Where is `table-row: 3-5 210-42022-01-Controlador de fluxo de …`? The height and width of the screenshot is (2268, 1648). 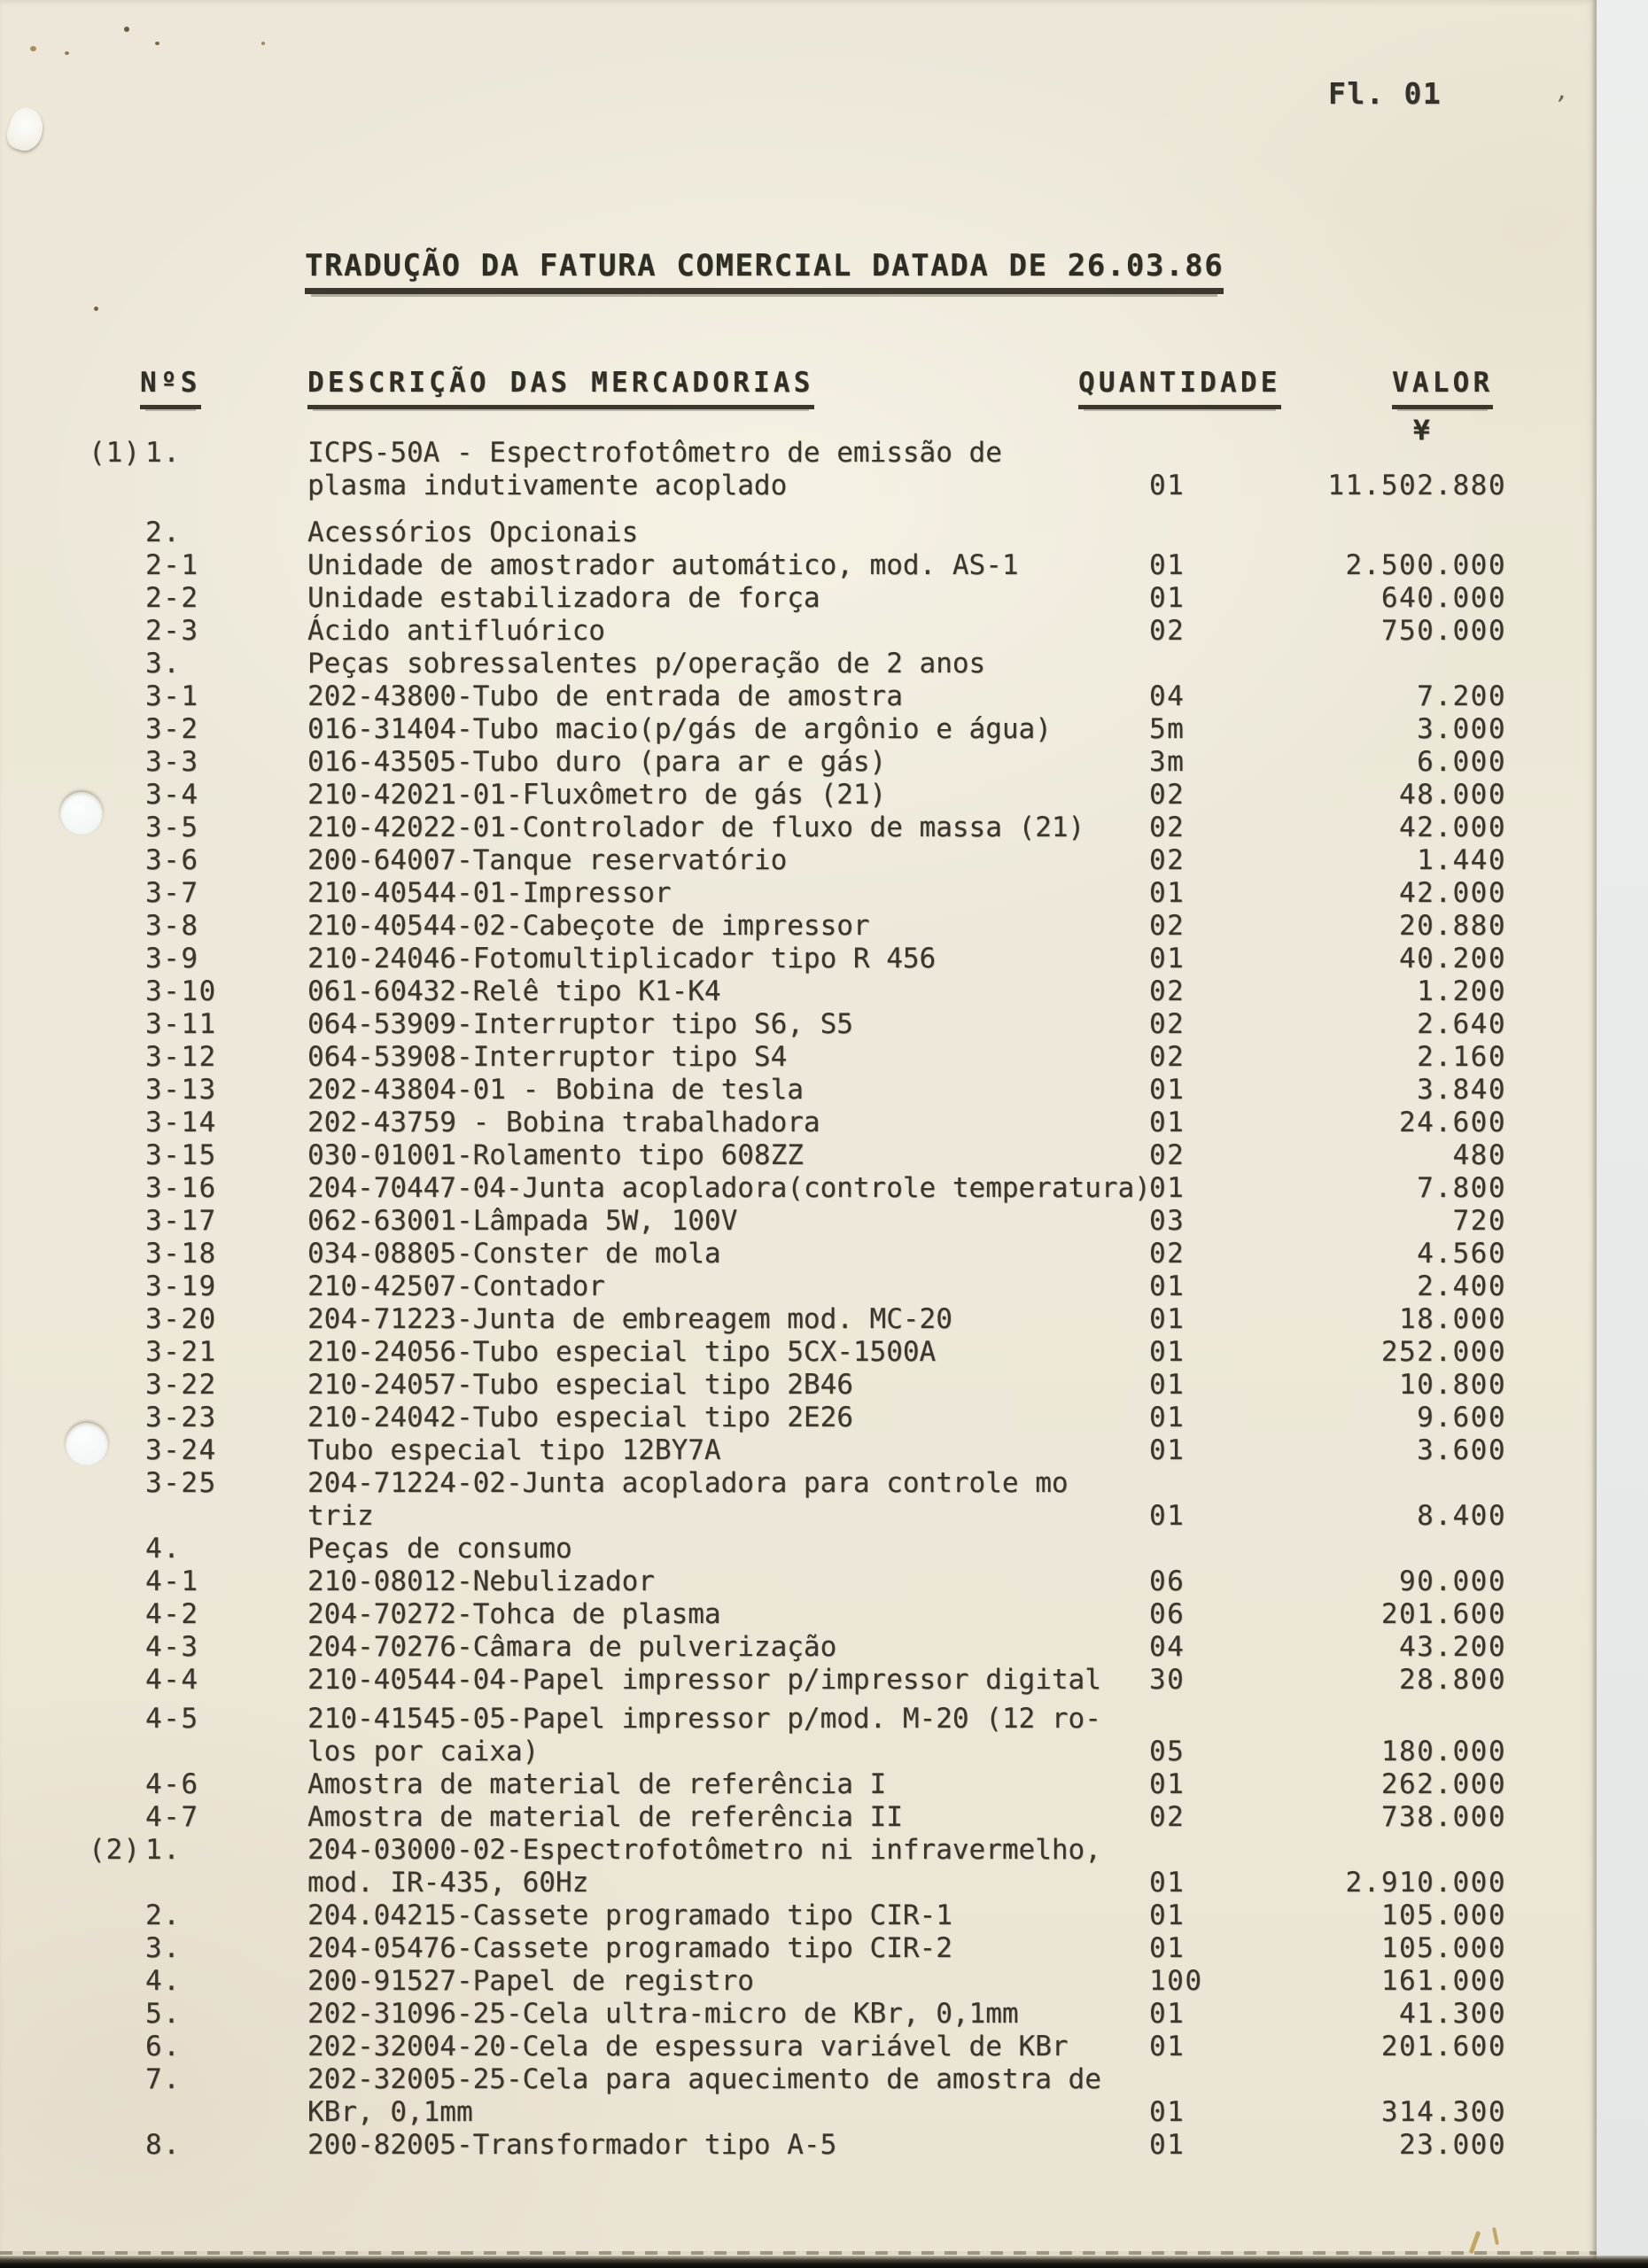 table-row: 3-5 210-42022-01-Controlador de fluxo de … is located at coordinates (868, 828).